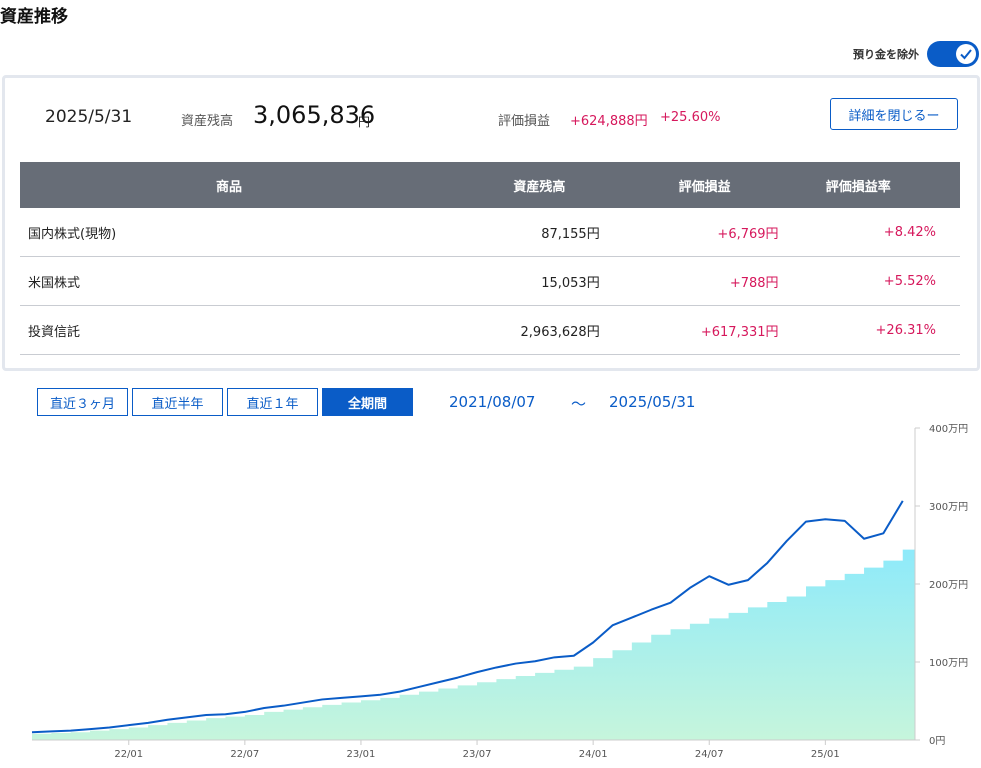  I want to click on check-icon, so click(966, 54).